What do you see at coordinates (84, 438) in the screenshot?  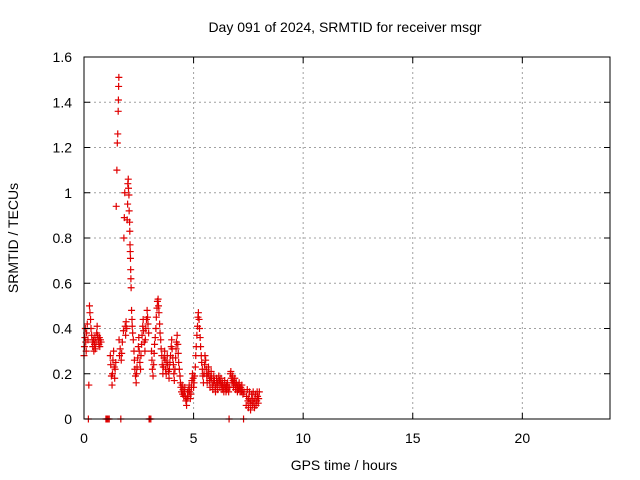 I see `x-tick-label: 0` at bounding box center [84, 438].